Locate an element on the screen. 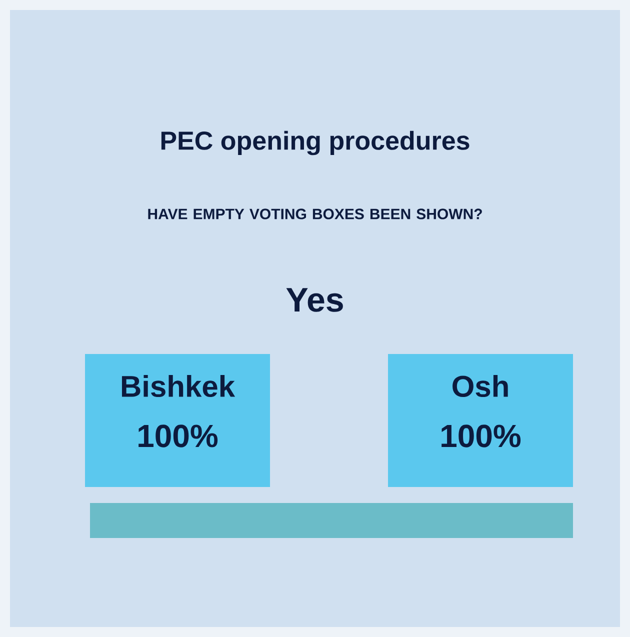 The width and height of the screenshot is (630, 637). category-label: Osh is located at coordinates (480, 386).